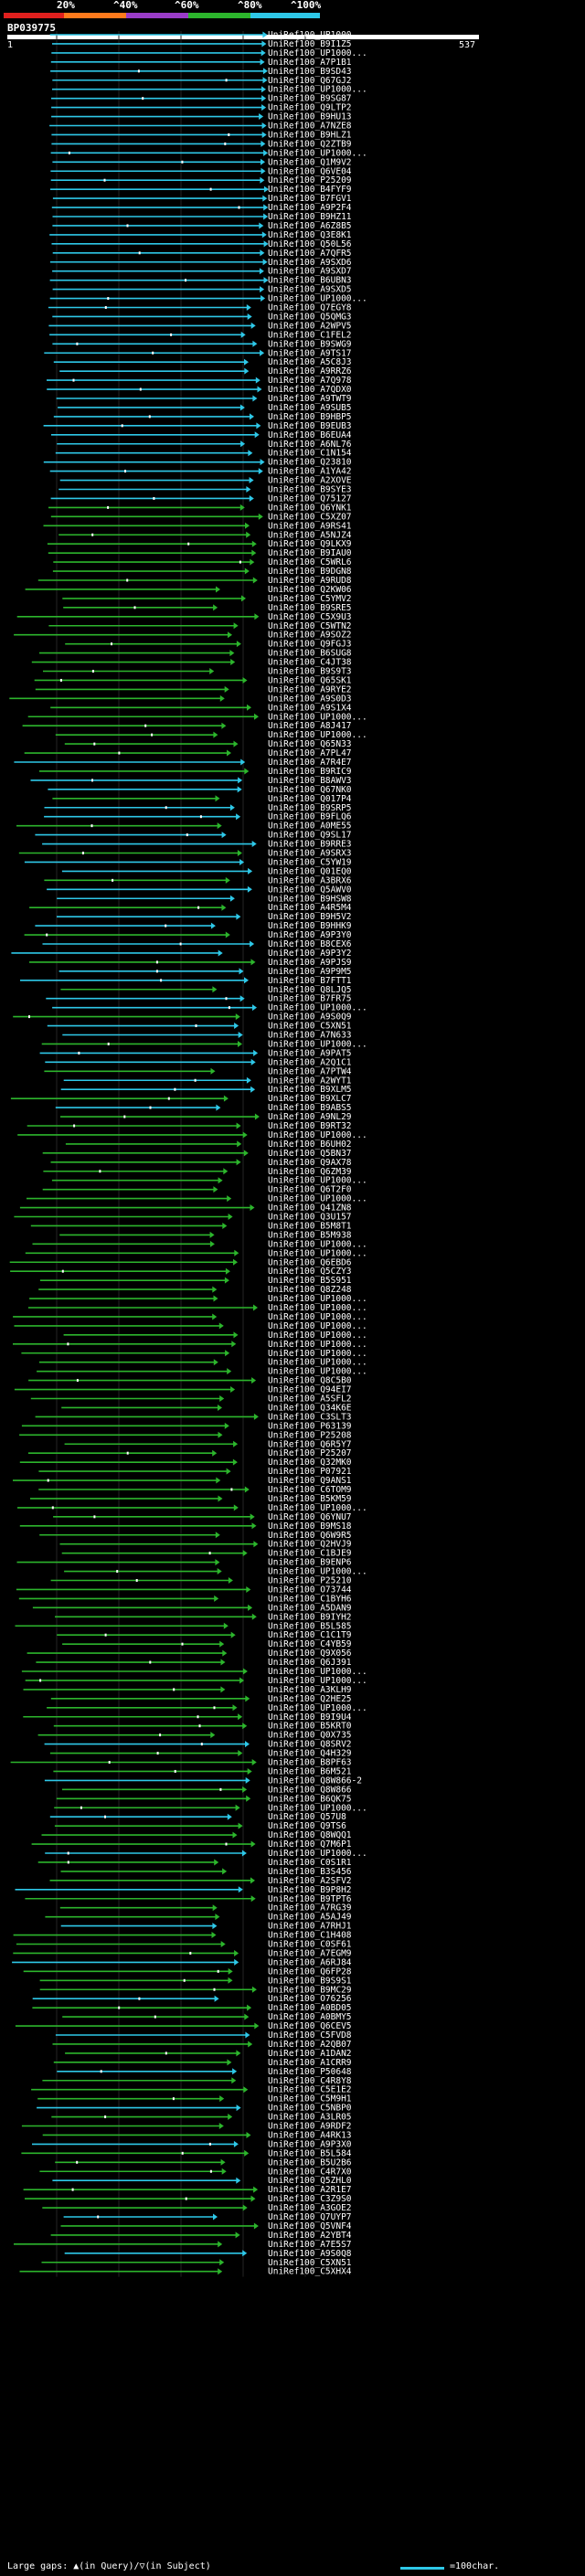 This screenshot has width=585, height=2576. What do you see at coordinates (200, 381) in the screenshot?
I see `hit-row: UniRef100_A7Q978` at bounding box center [200, 381].